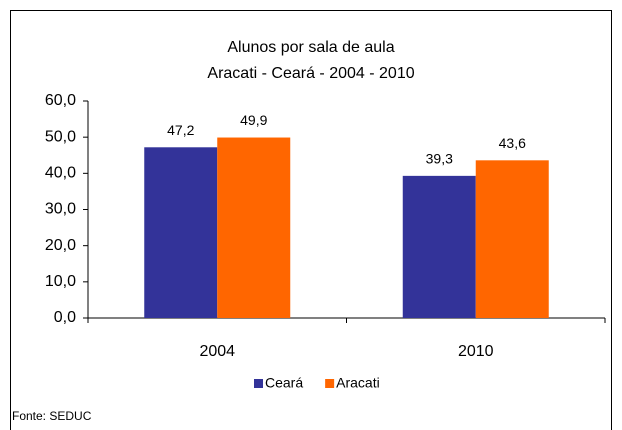  I want to click on y-tick-label: 60,0, so click(60, 100).